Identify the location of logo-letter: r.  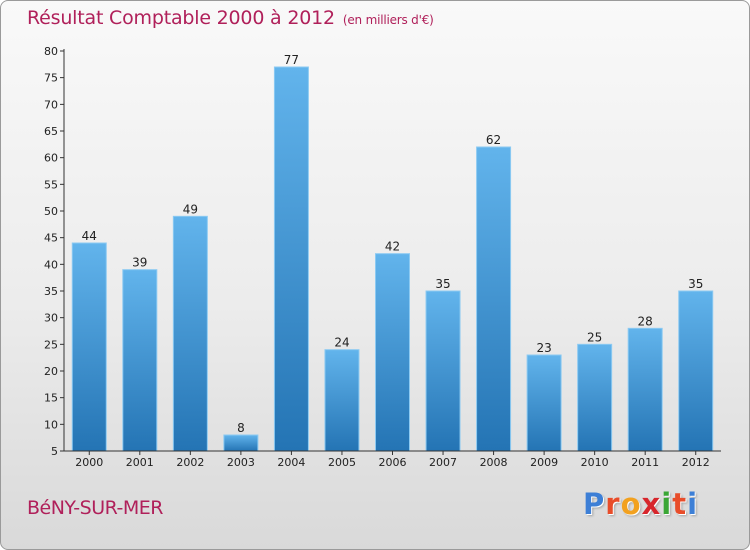
(613, 504).